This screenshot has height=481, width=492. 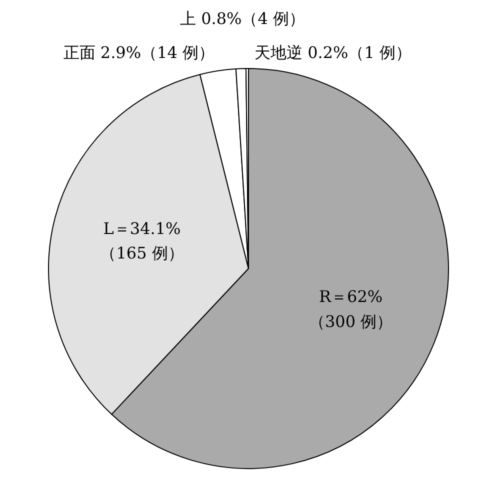 What do you see at coordinates (242, 18) in the screenshot?
I see `slice-label: 上 0.8%（4 例）` at bounding box center [242, 18].